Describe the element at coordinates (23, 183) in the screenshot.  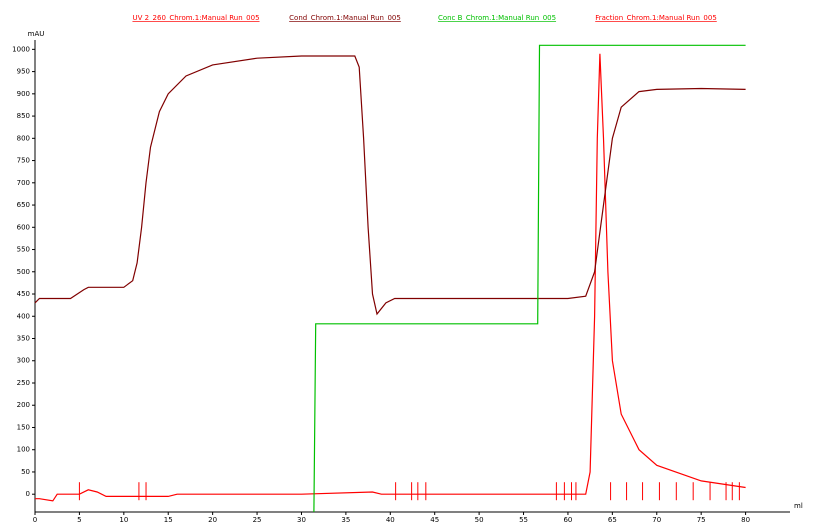
I see `y-tick-label: 700` at that location.